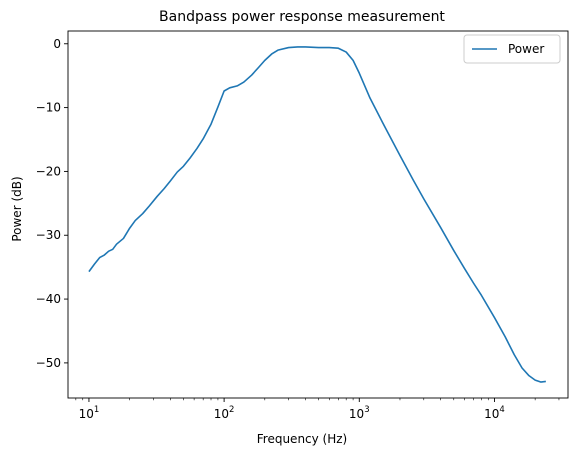  Describe the element at coordinates (48, 235) in the screenshot. I see `y-tick-label: −30` at that location.